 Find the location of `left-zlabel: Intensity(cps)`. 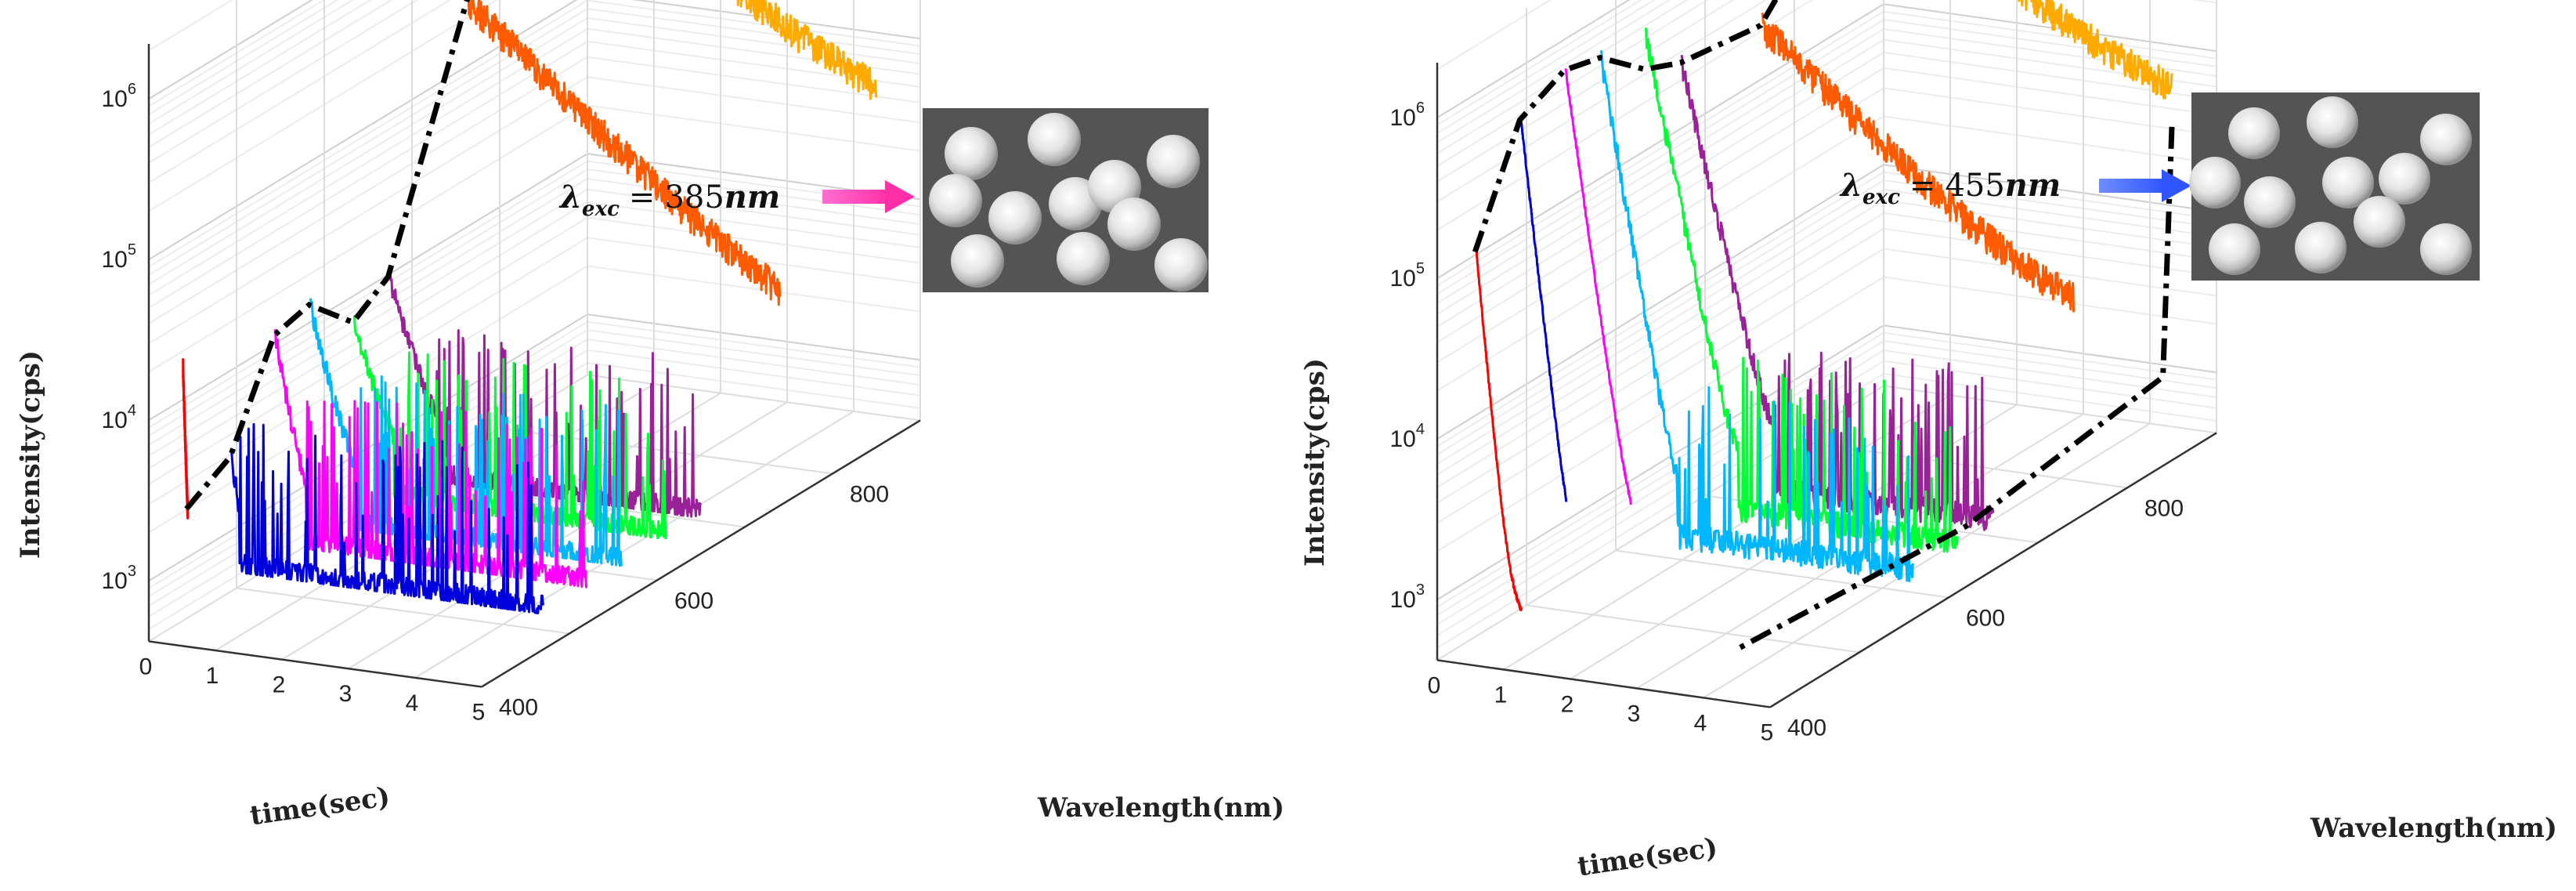

left-zlabel: Intensity(cps) is located at coordinates (30, 454).